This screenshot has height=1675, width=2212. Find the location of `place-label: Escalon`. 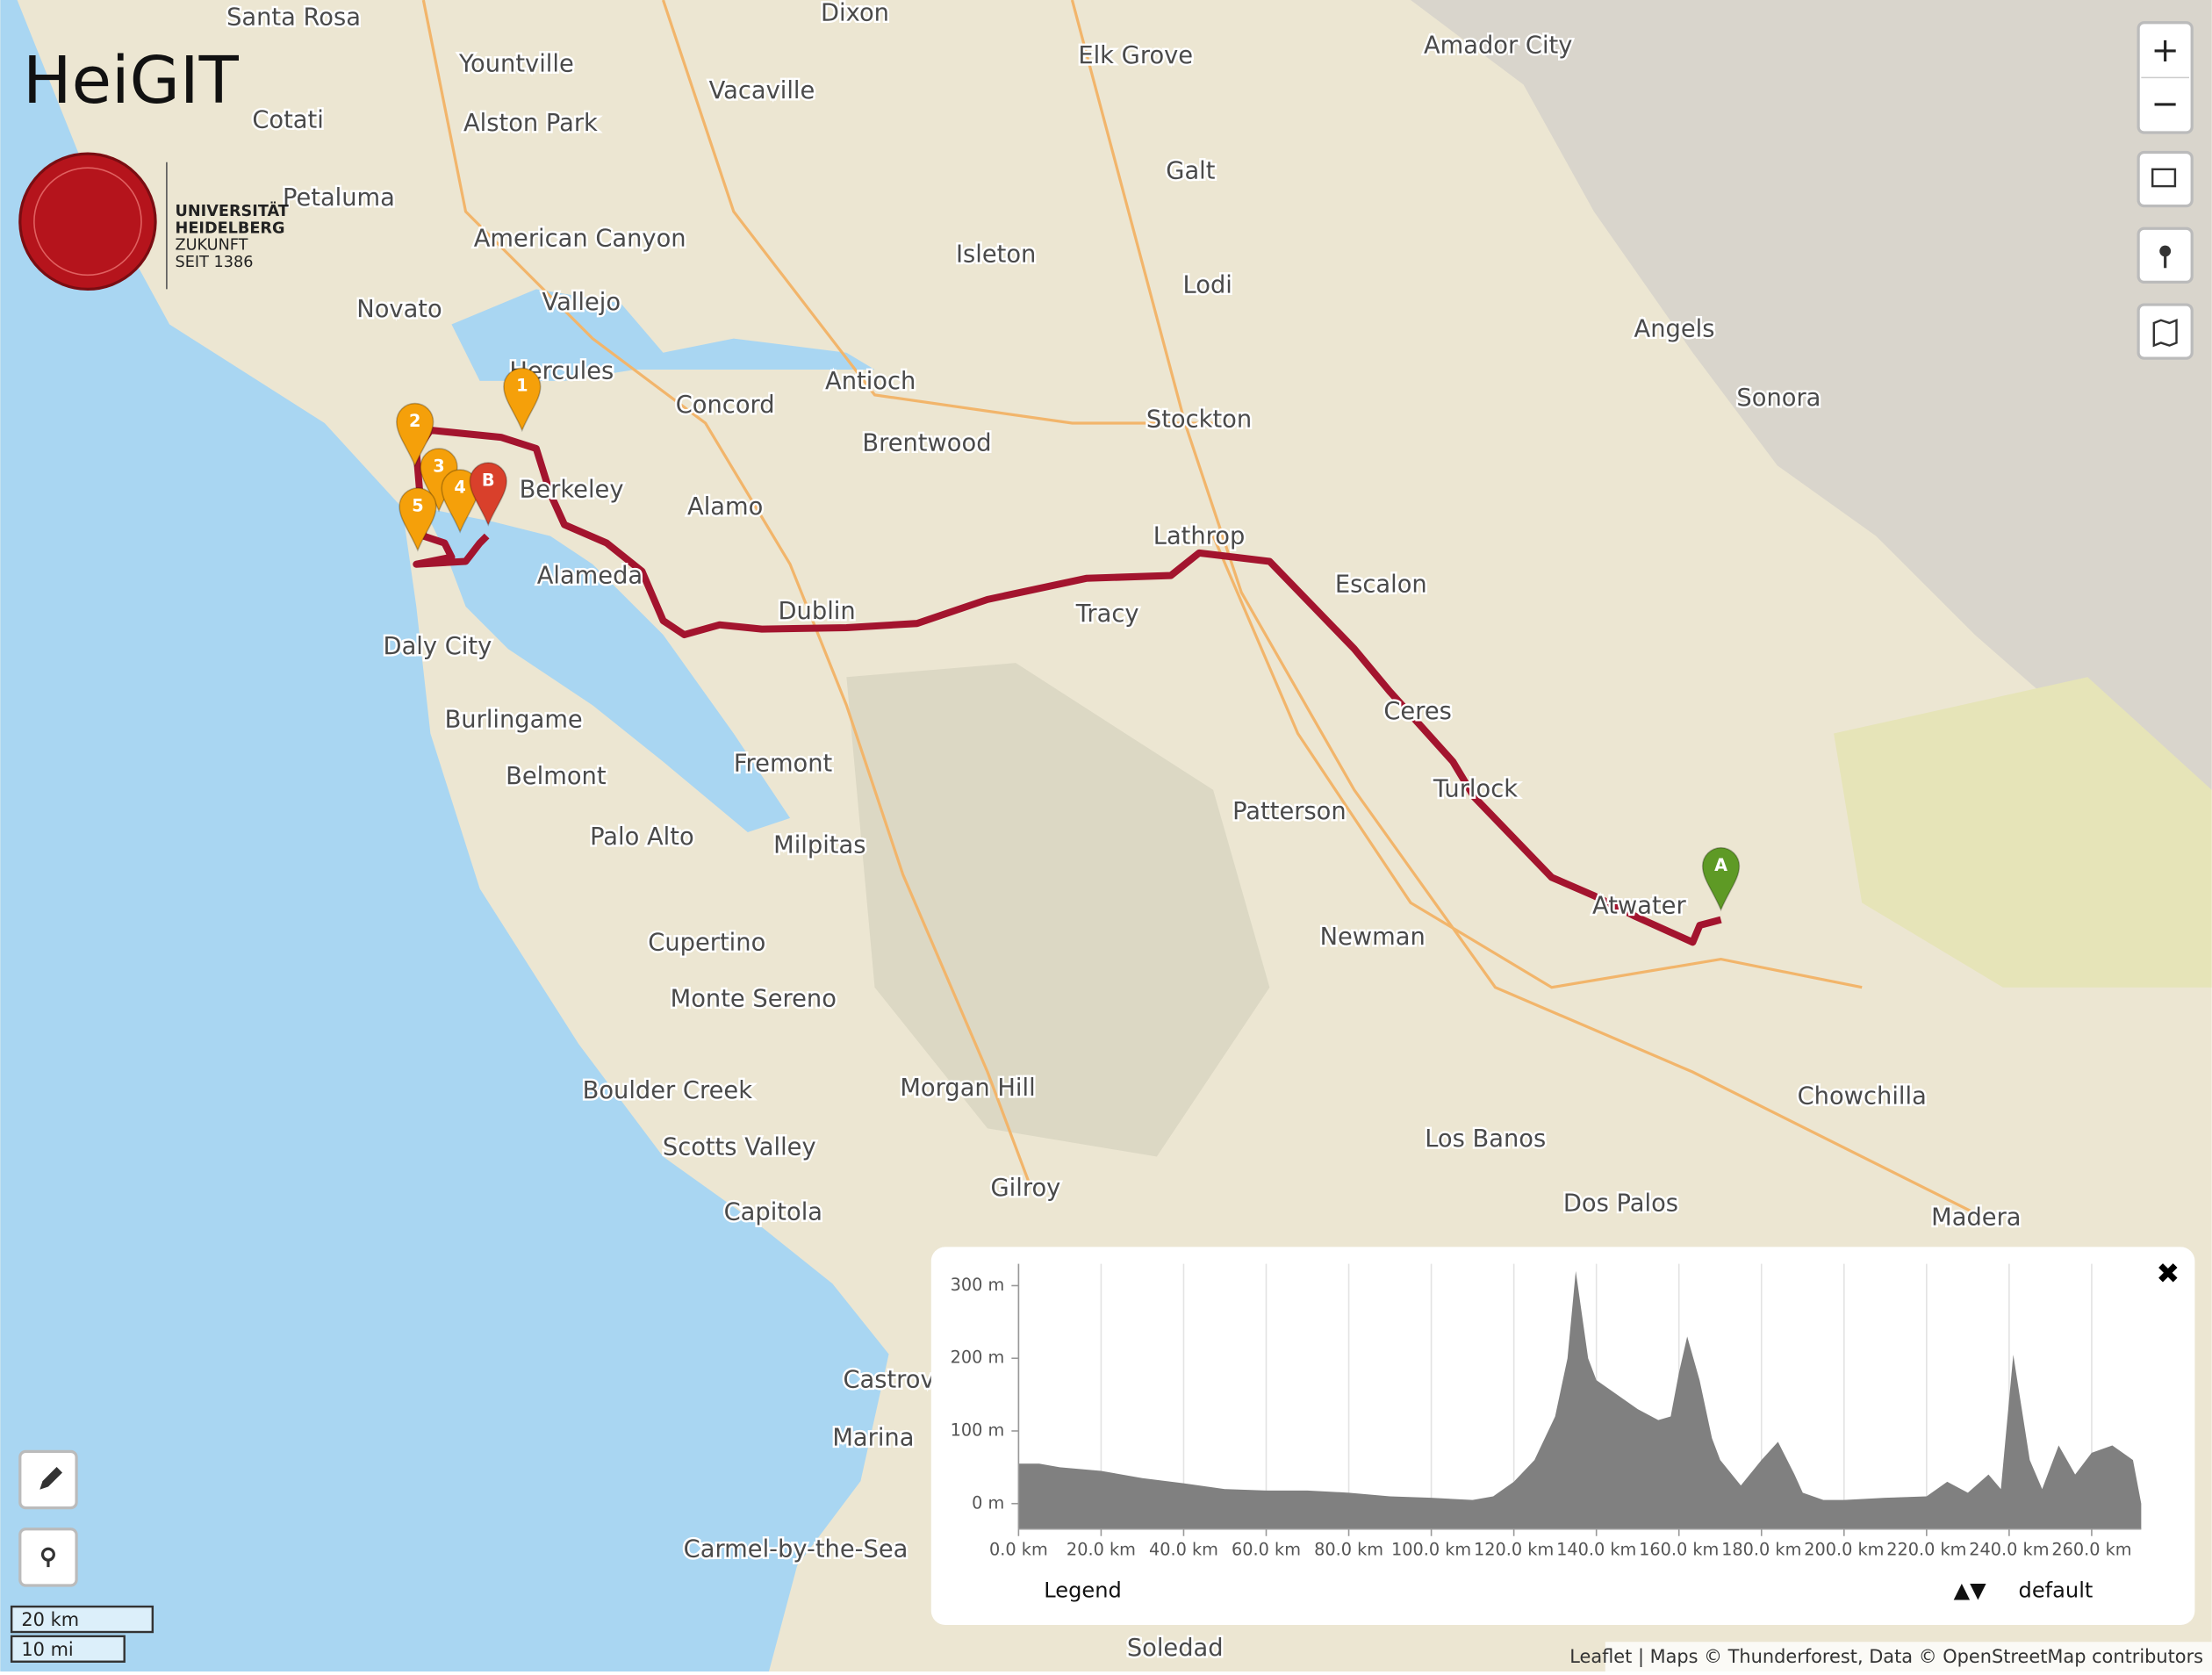

place-label: Escalon is located at coordinates (1381, 584).